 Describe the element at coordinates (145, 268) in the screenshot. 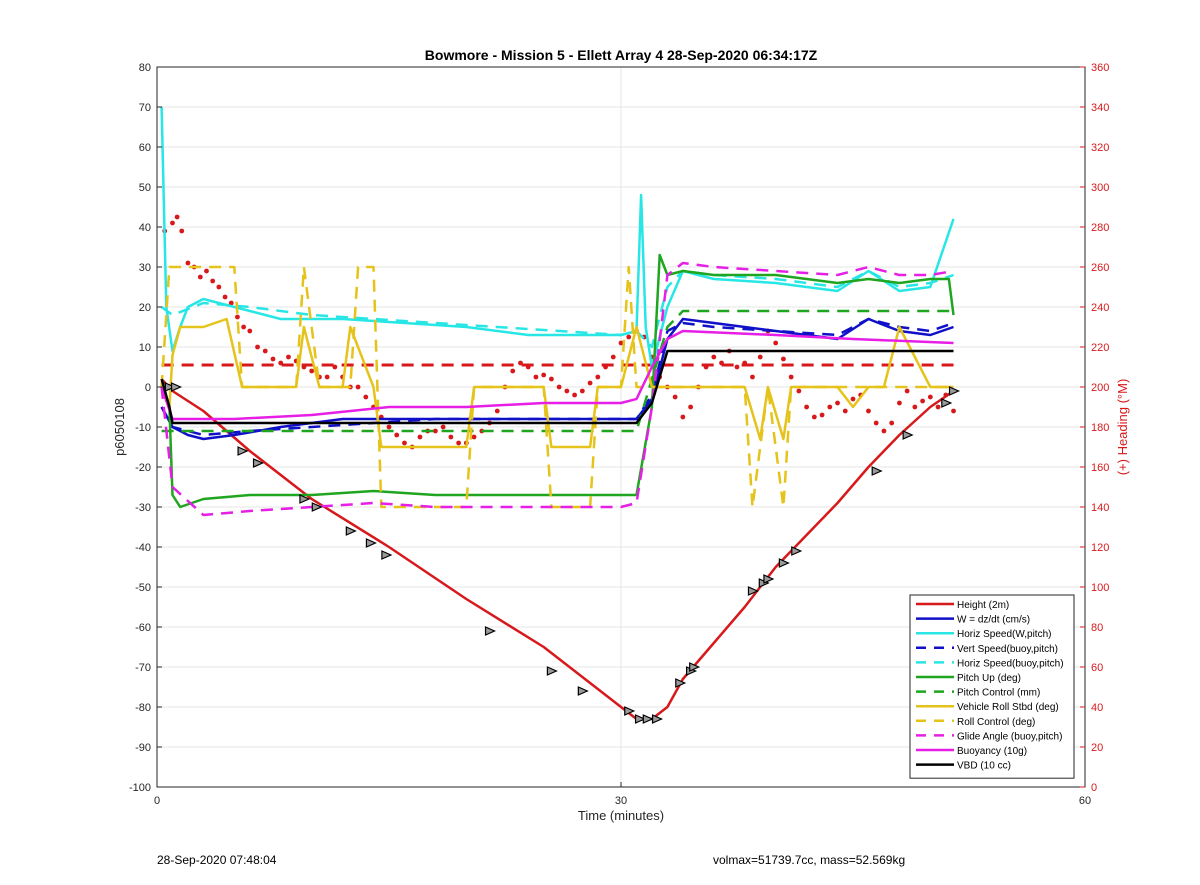

I see `left-tick-label: 30` at that location.